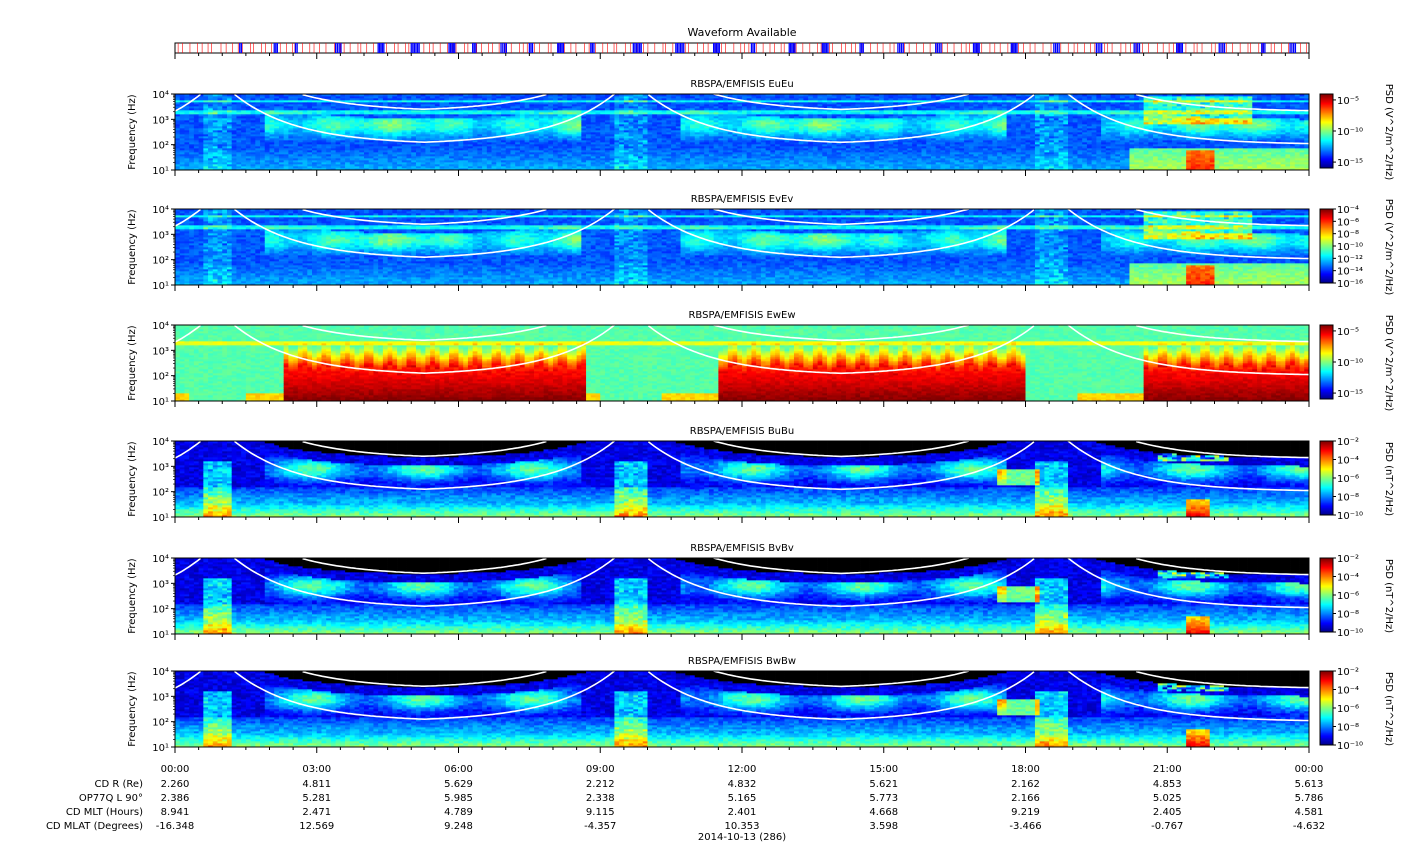 This screenshot has height=859, width=1408. What do you see at coordinates (742, 42) in the screenshot?
I see `waveform-available-strip: Waveform Available` at bounding box center [742, 42].